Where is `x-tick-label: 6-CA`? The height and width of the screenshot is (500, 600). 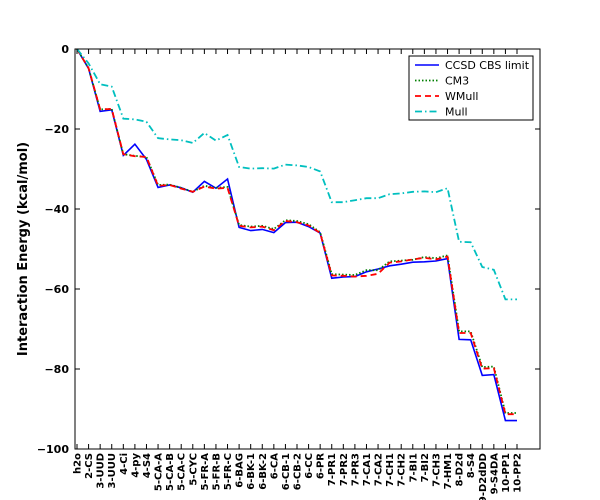
x-tick-label: 6-CA is located at coordinates (274, 466).